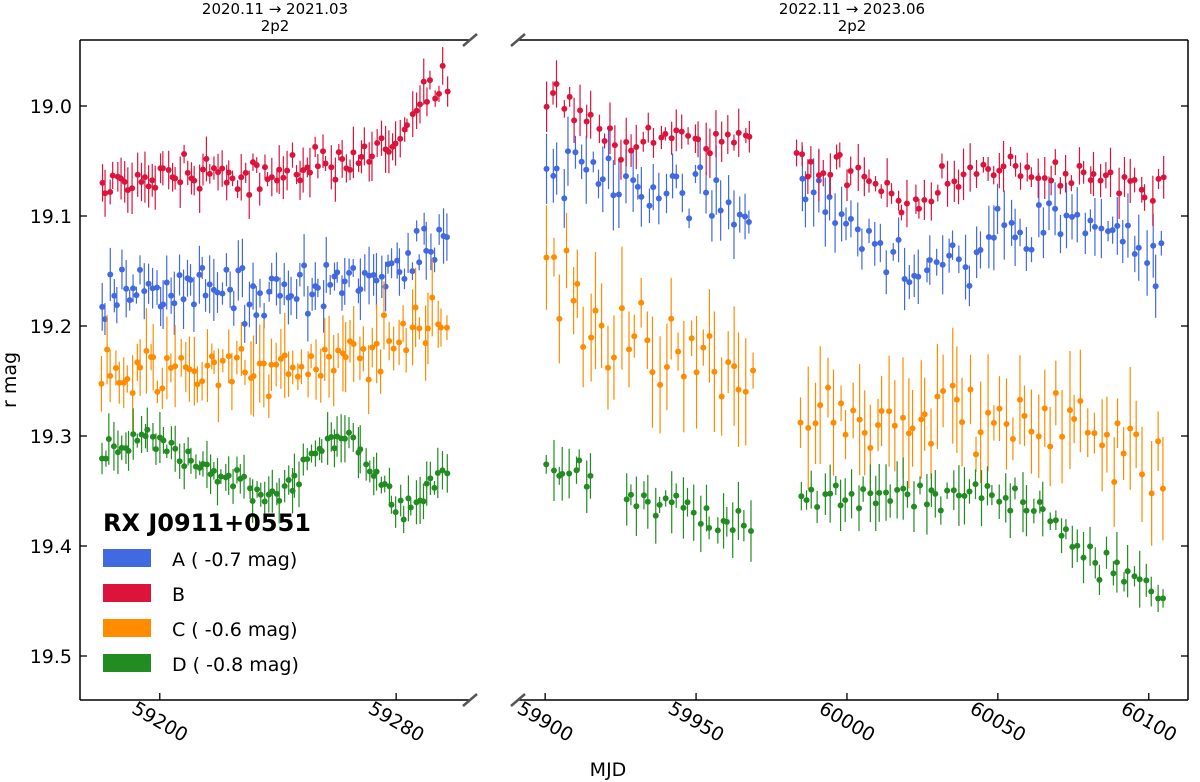  I want to click on x-tick-label: 60000, so click(846, 721).